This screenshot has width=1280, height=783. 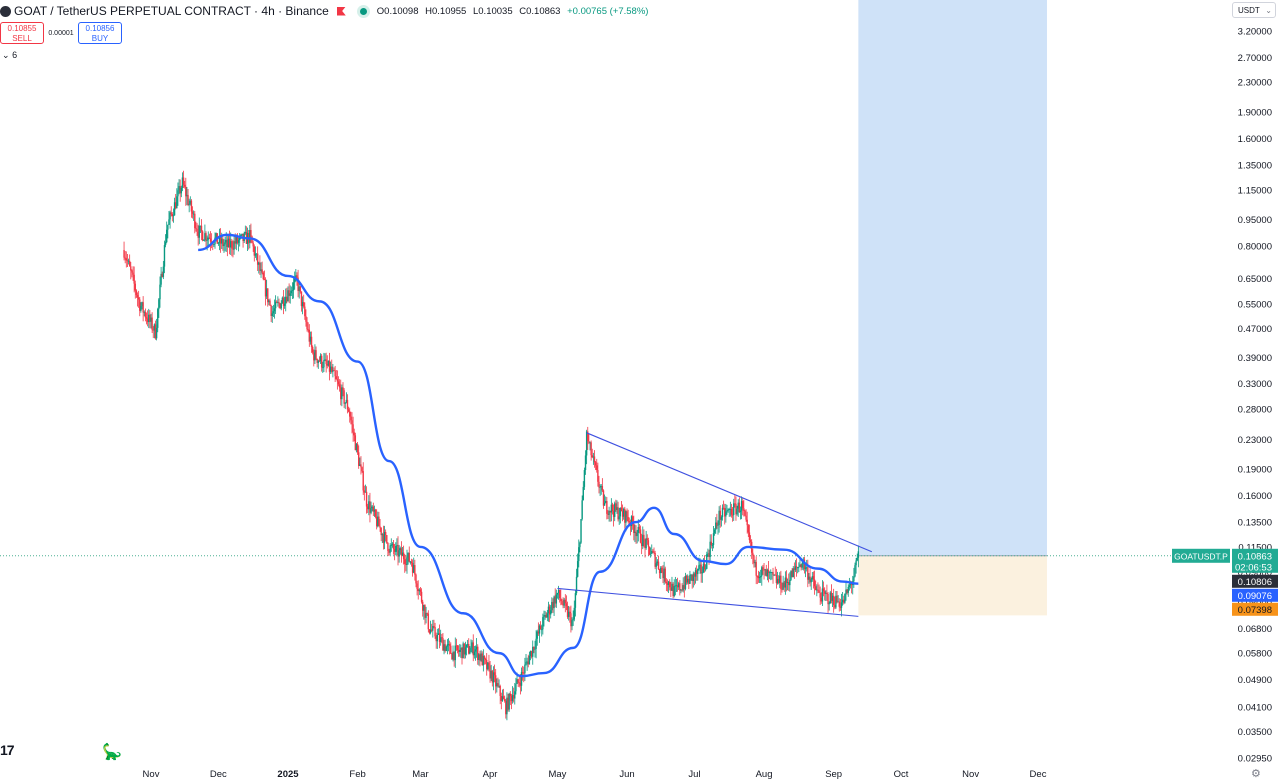 What do you see at coordinates (715, 524) in the screenshot?
I see `trendlines` at bounding box center [715, 524].